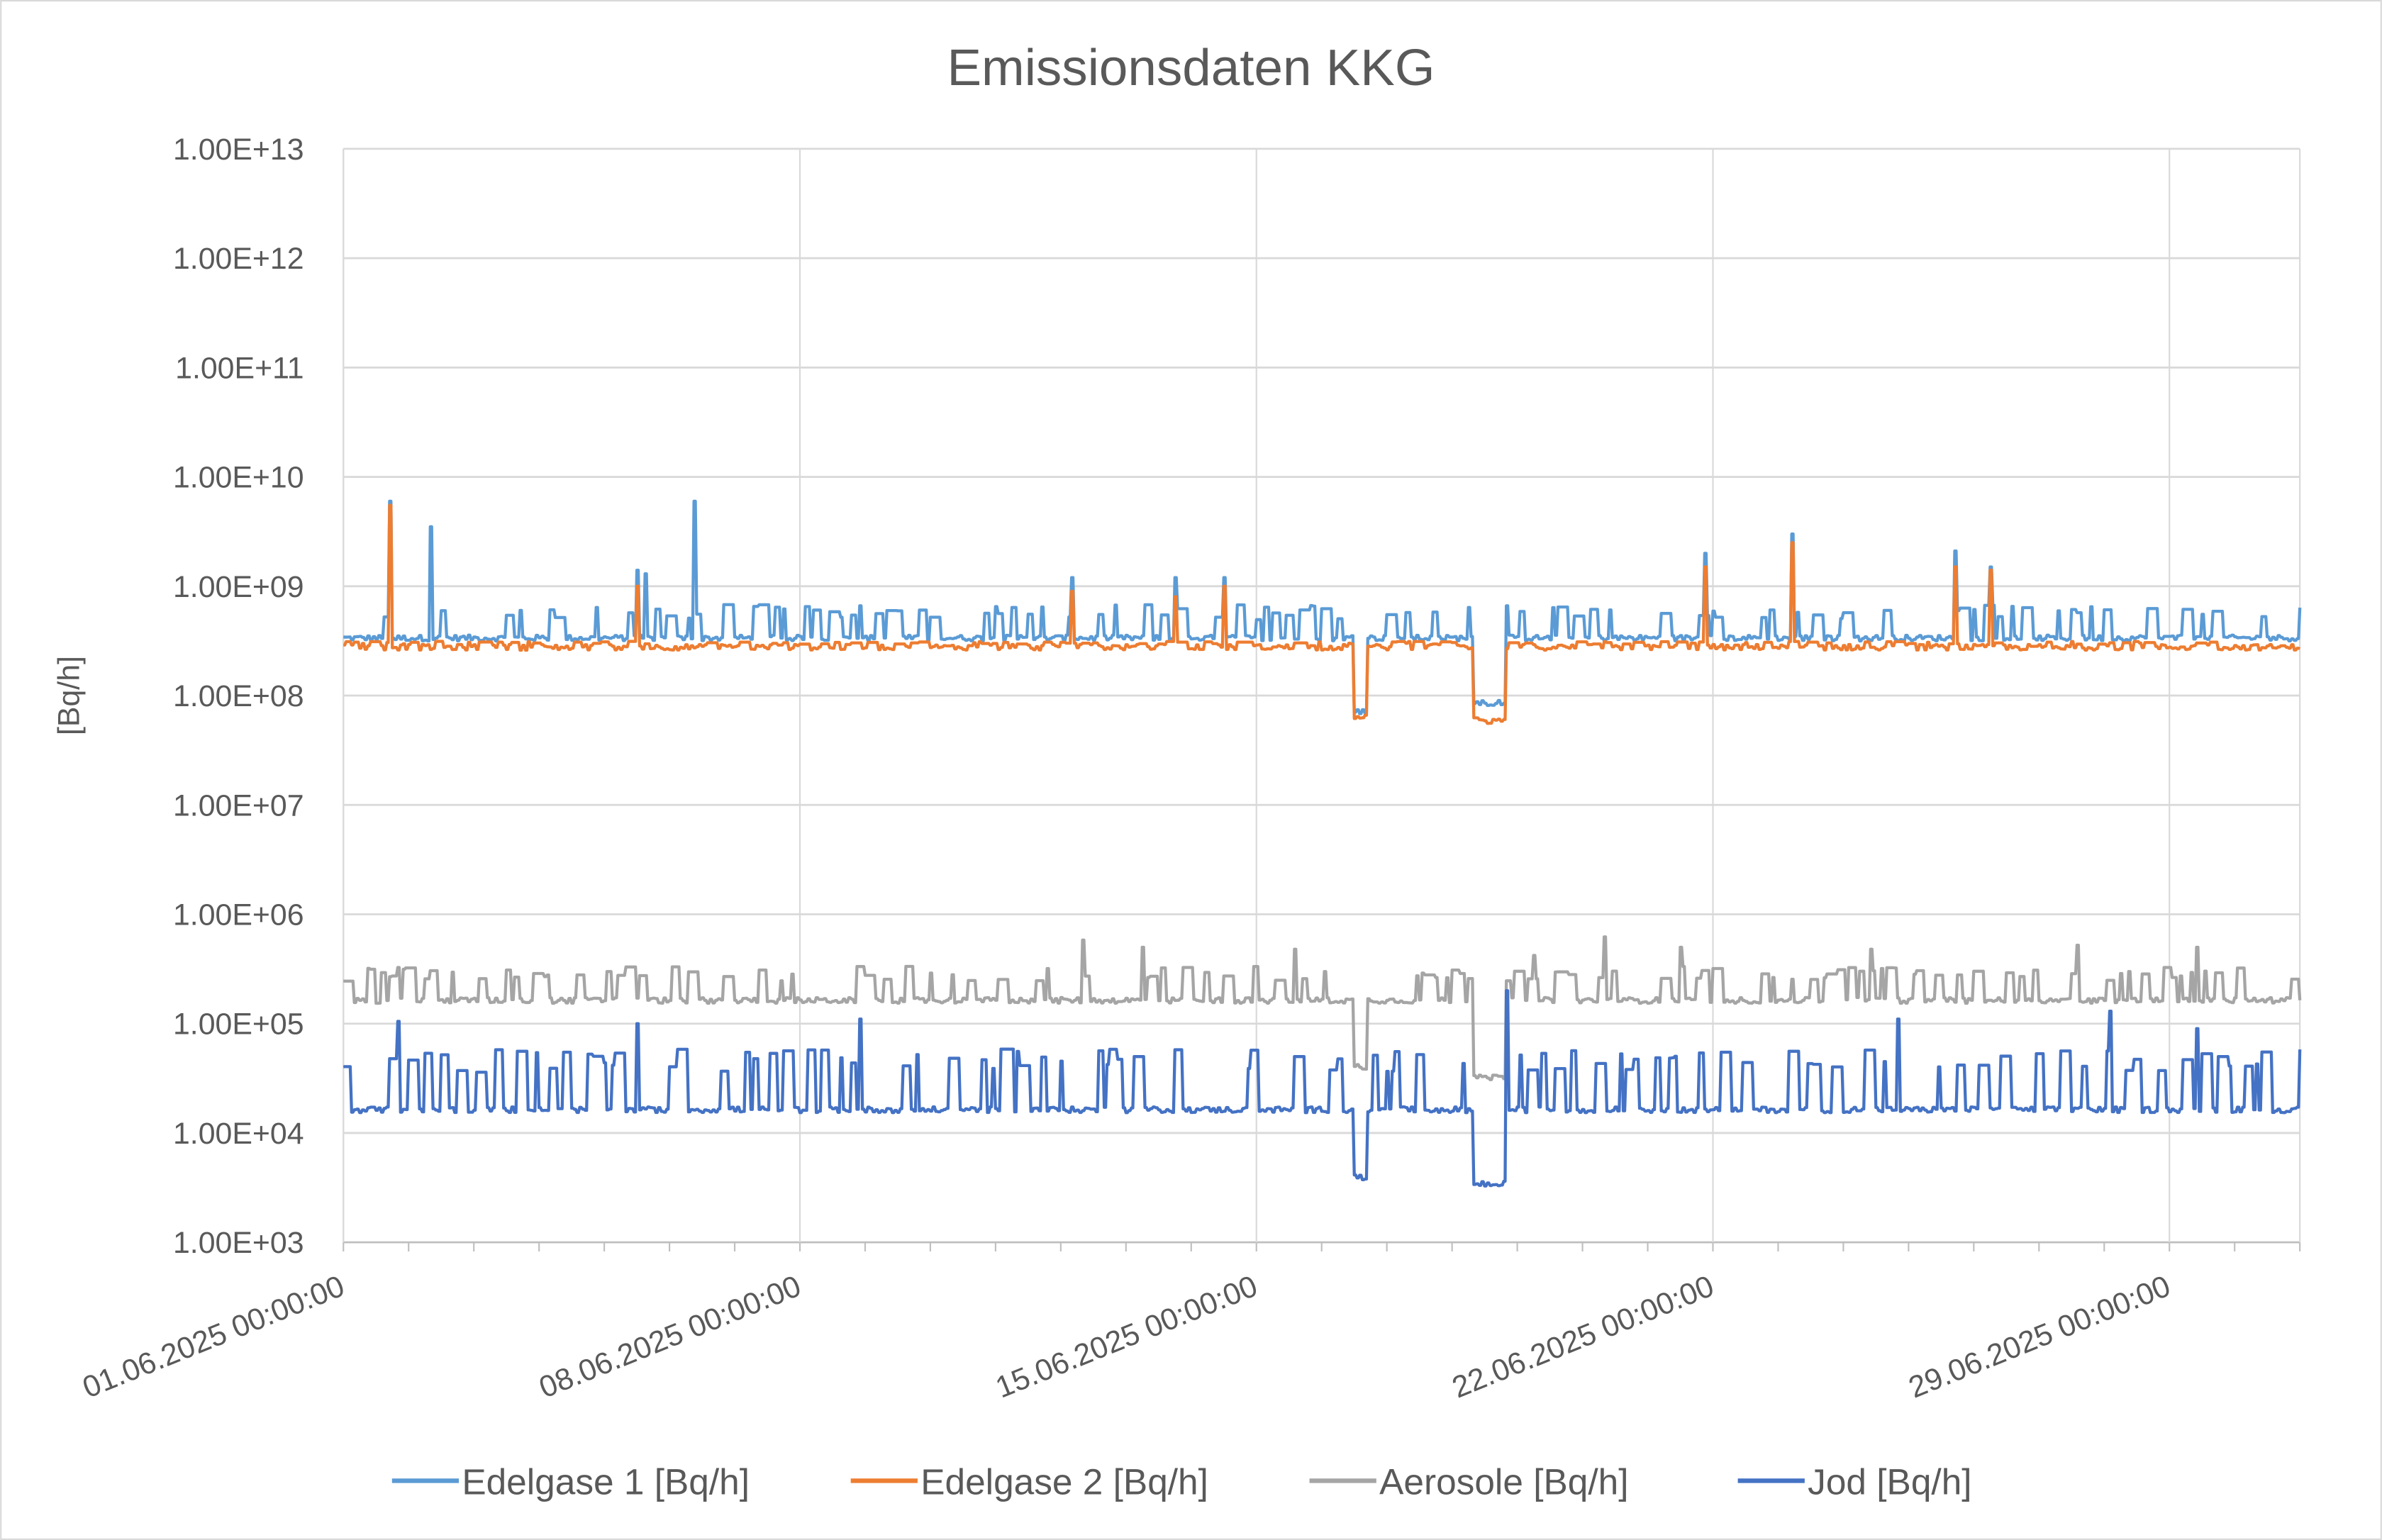  What do you see at coordinates (238, 1025) in the screenshot?
I see `y-tick-label: 1.00E+05` at bounding box center [238, 1025].